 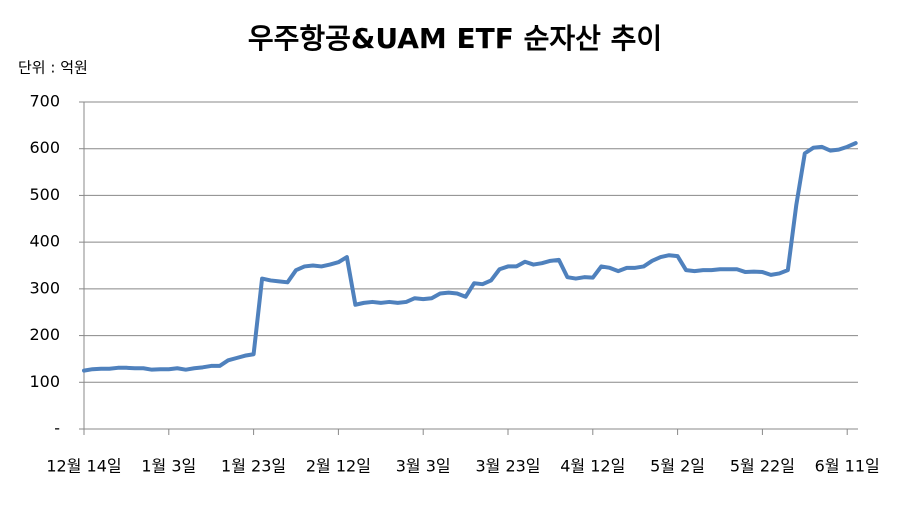 I want to click on x-tick-label: 2월 12일, so click(x=338, y=466).